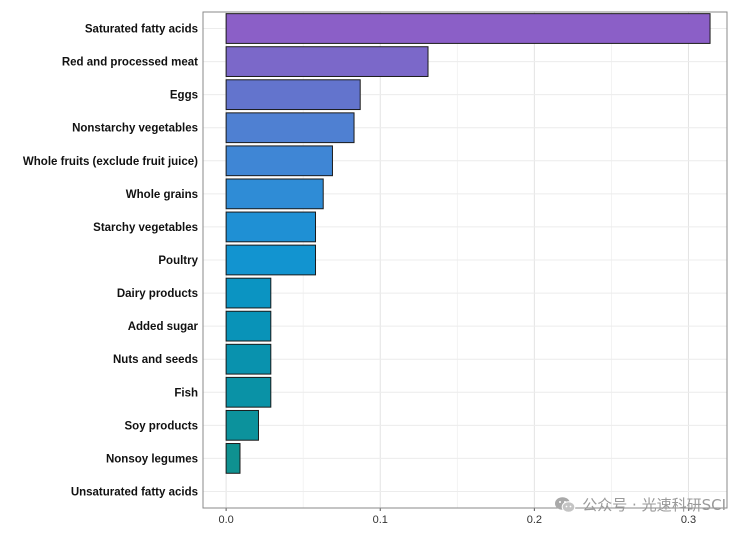 This screenshot has height=535, width=748. What do you see at coordinates (178, 261) in the screenshot?
I see `category-label: Poultry` at bounding box center [178, 261].